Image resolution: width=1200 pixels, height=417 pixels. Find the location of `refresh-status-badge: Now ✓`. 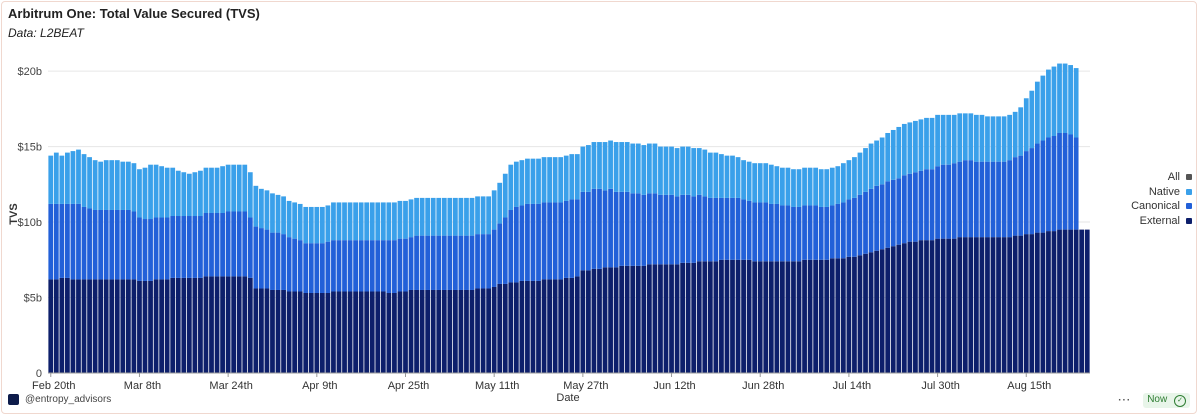

refresh-status-badge: Now ✓ is located at coordinates (1166, 400).